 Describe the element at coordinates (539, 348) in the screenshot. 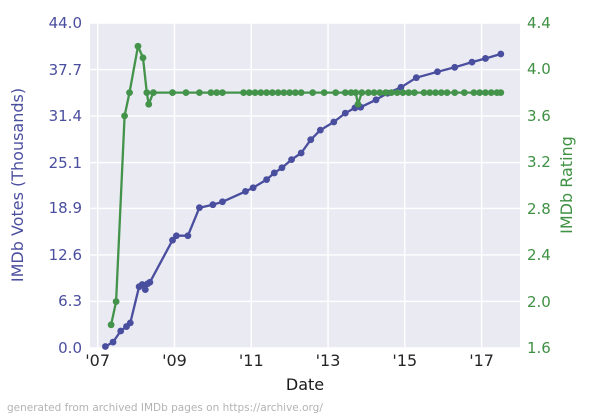

I see `right-axis-tick-label: 1.6` at that location.